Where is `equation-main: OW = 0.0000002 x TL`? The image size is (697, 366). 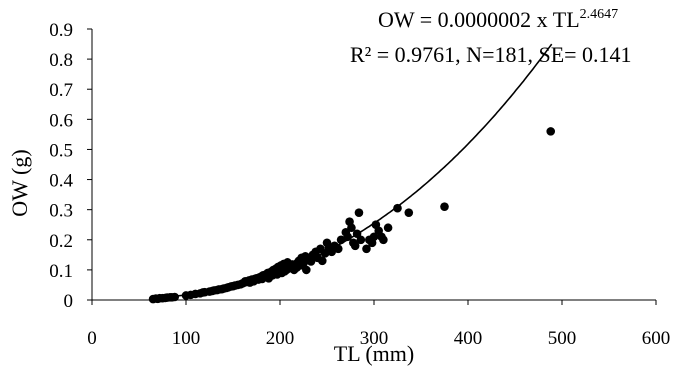 equation-main: OW = 0.0000002 x TL is located at coordinates (479, 19).